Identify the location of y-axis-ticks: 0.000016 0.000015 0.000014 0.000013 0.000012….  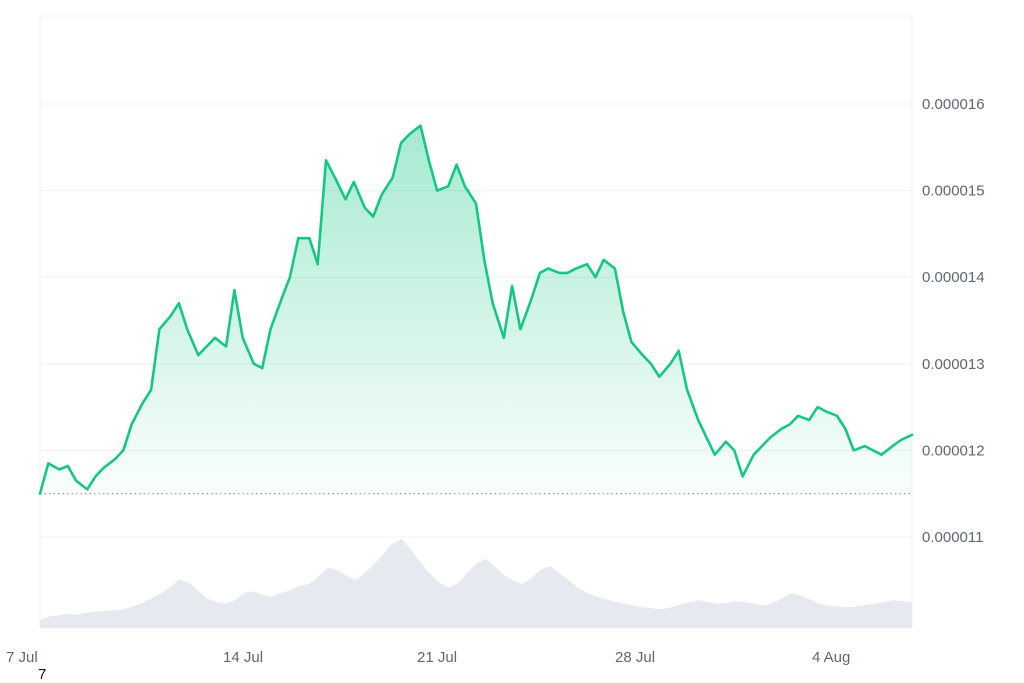
(953, 321).